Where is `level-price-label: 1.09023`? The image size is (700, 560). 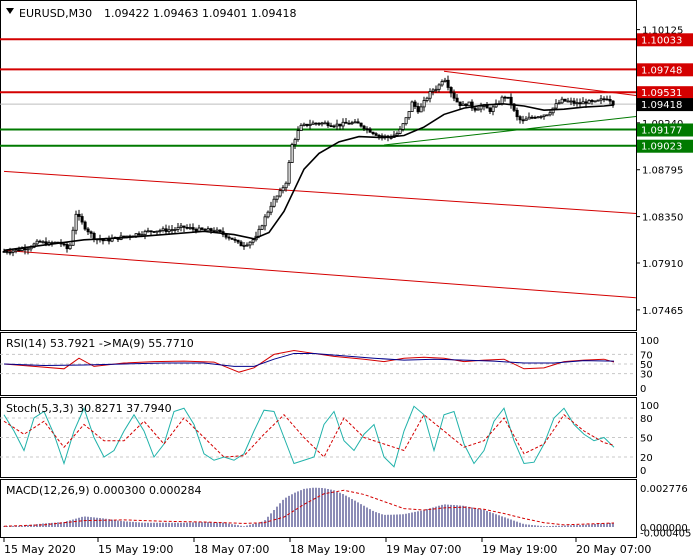
level-price-label: 1.09023 is located at coordinates (661, 147).